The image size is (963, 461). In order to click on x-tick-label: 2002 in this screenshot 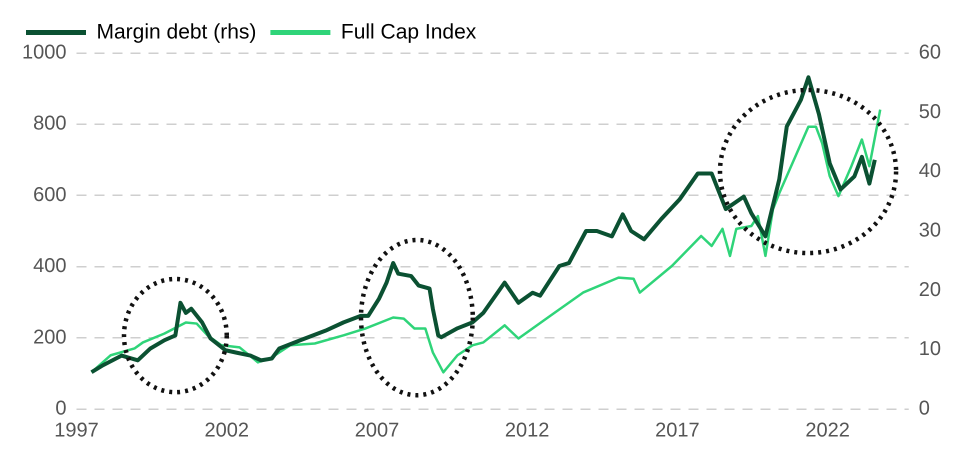, I will do `click(226, 431)`.